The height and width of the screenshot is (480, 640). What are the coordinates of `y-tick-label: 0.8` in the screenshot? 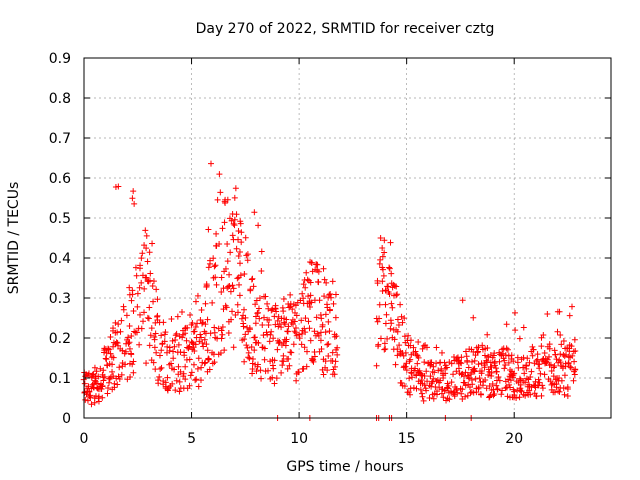 It's located at (60, 99).